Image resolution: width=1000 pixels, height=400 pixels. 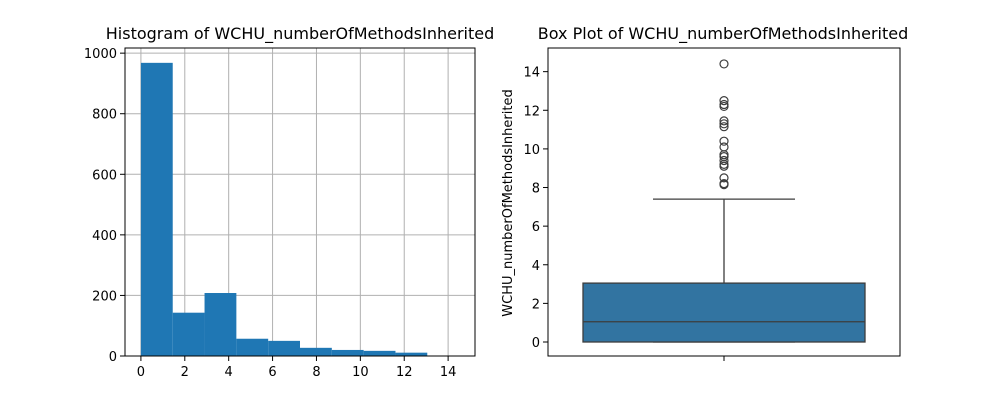 What do you see at coordinates (297, 368) in the screenshot?
I see `histogram-x-ticks: 0 2 4 6 8 10 12 14` at bounding box center [297, 368].